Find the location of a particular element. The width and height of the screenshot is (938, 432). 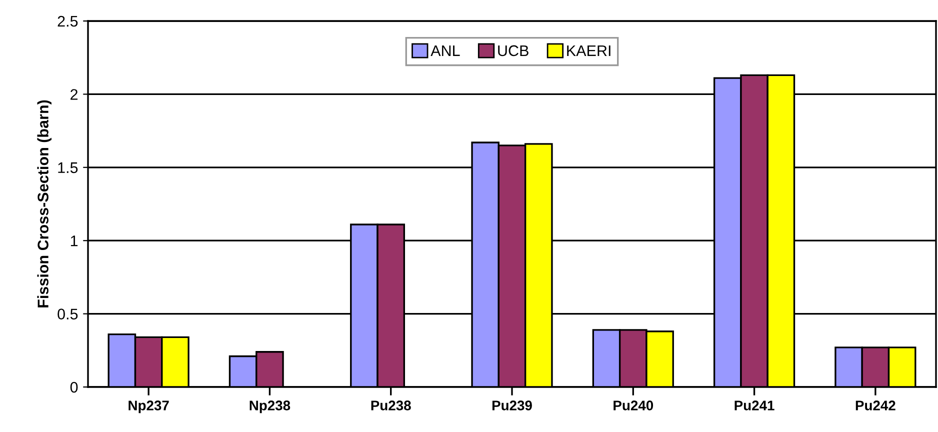

x-tick-label: Pu239 is located at coordinates (512, 405).